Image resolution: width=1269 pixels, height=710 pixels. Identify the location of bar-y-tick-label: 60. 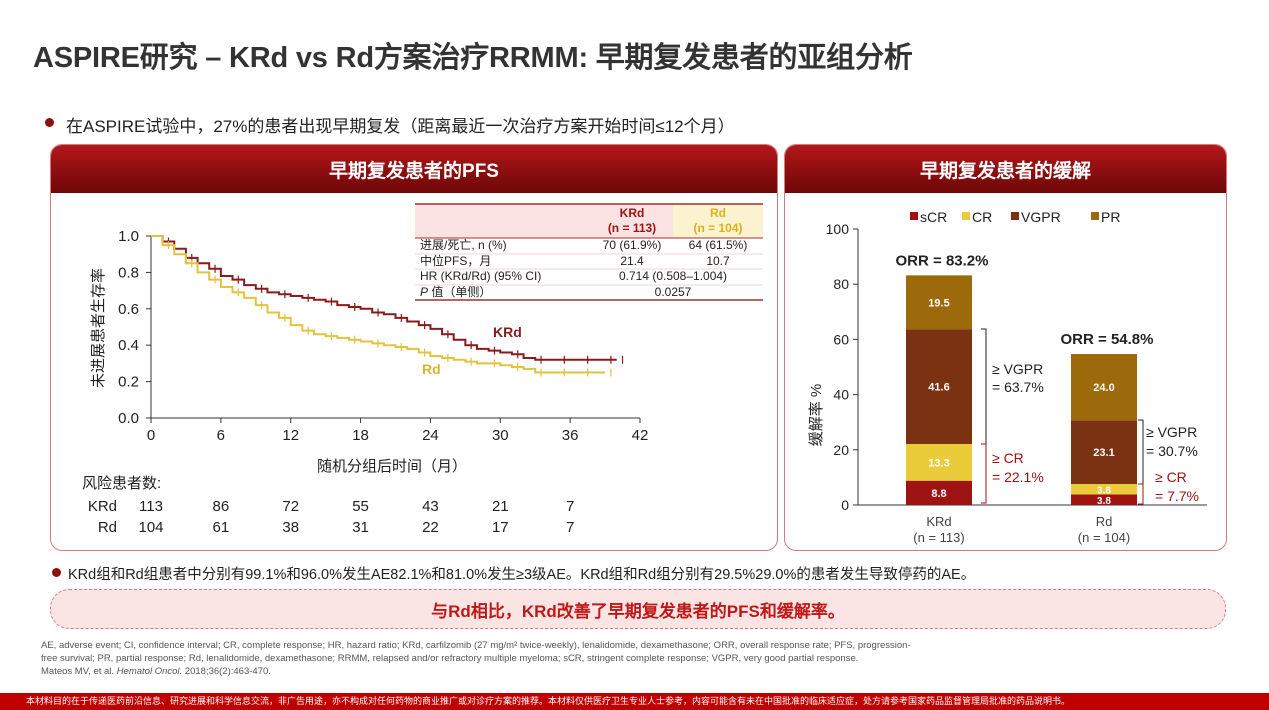
(841, 339).